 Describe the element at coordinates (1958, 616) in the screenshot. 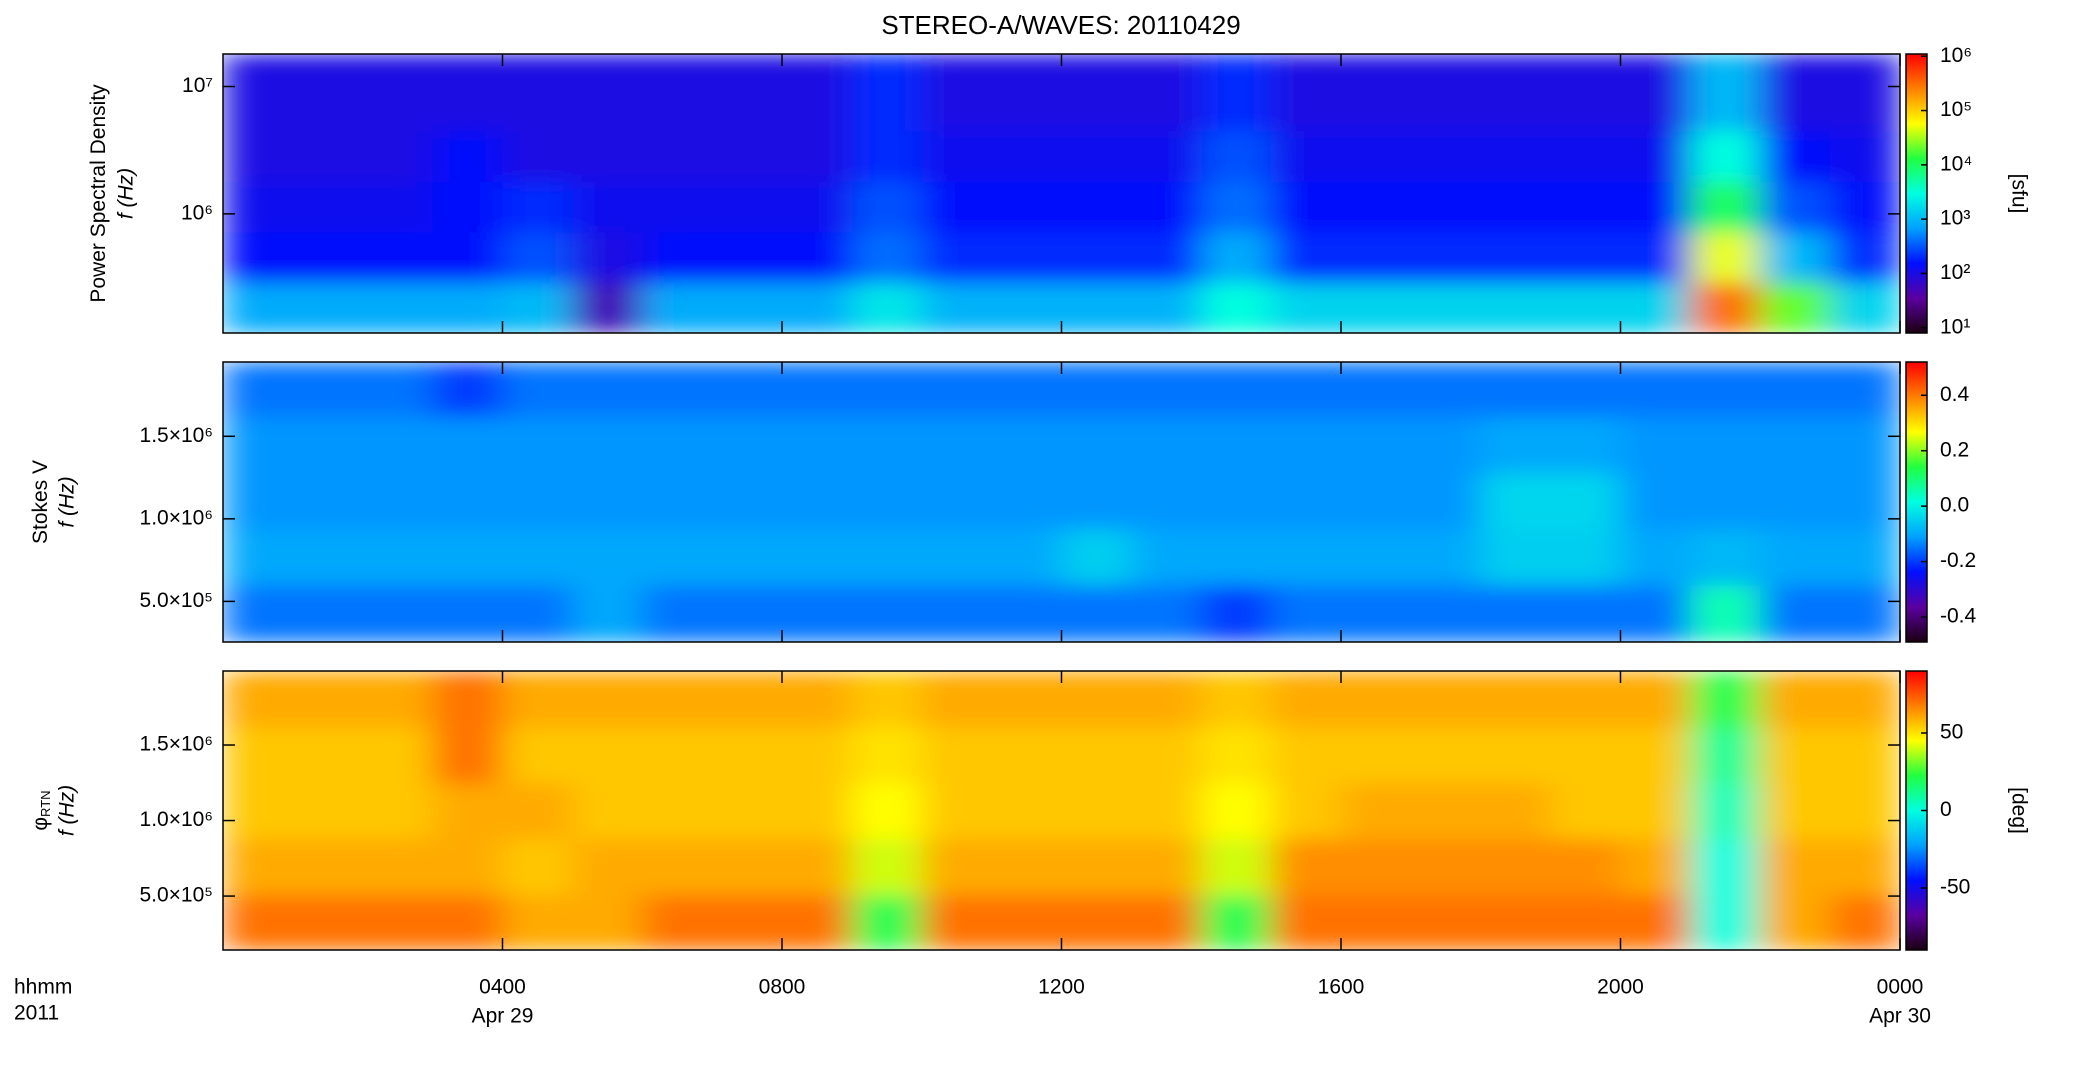

I see `colorbar-tick-label: -0.4` at that location.